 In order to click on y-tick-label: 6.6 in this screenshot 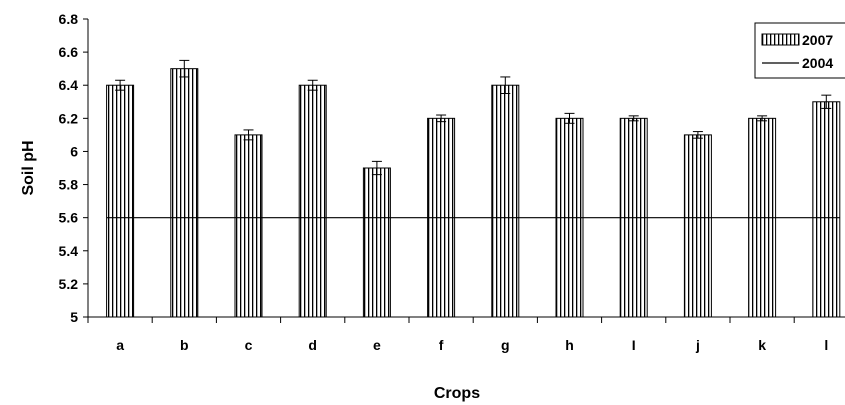, I will do `click(69, 52)`.